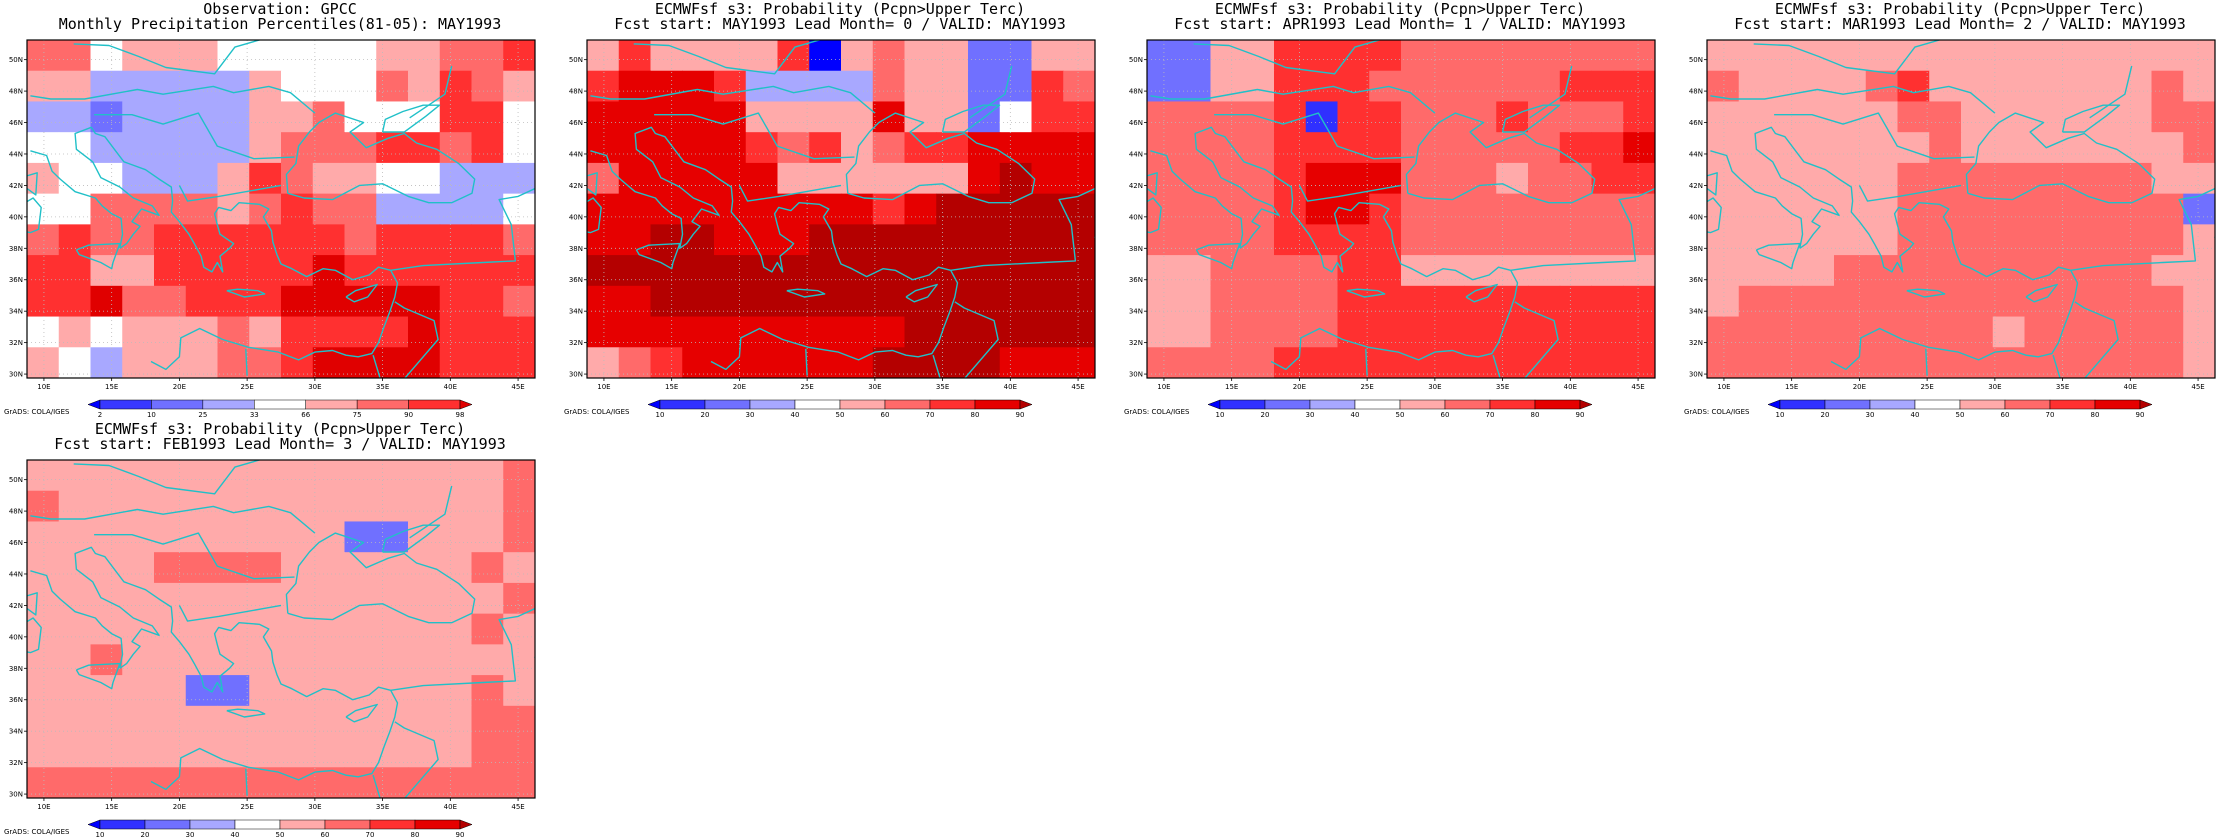  I want to click on colorbar-label: 60, so click(885, 415).